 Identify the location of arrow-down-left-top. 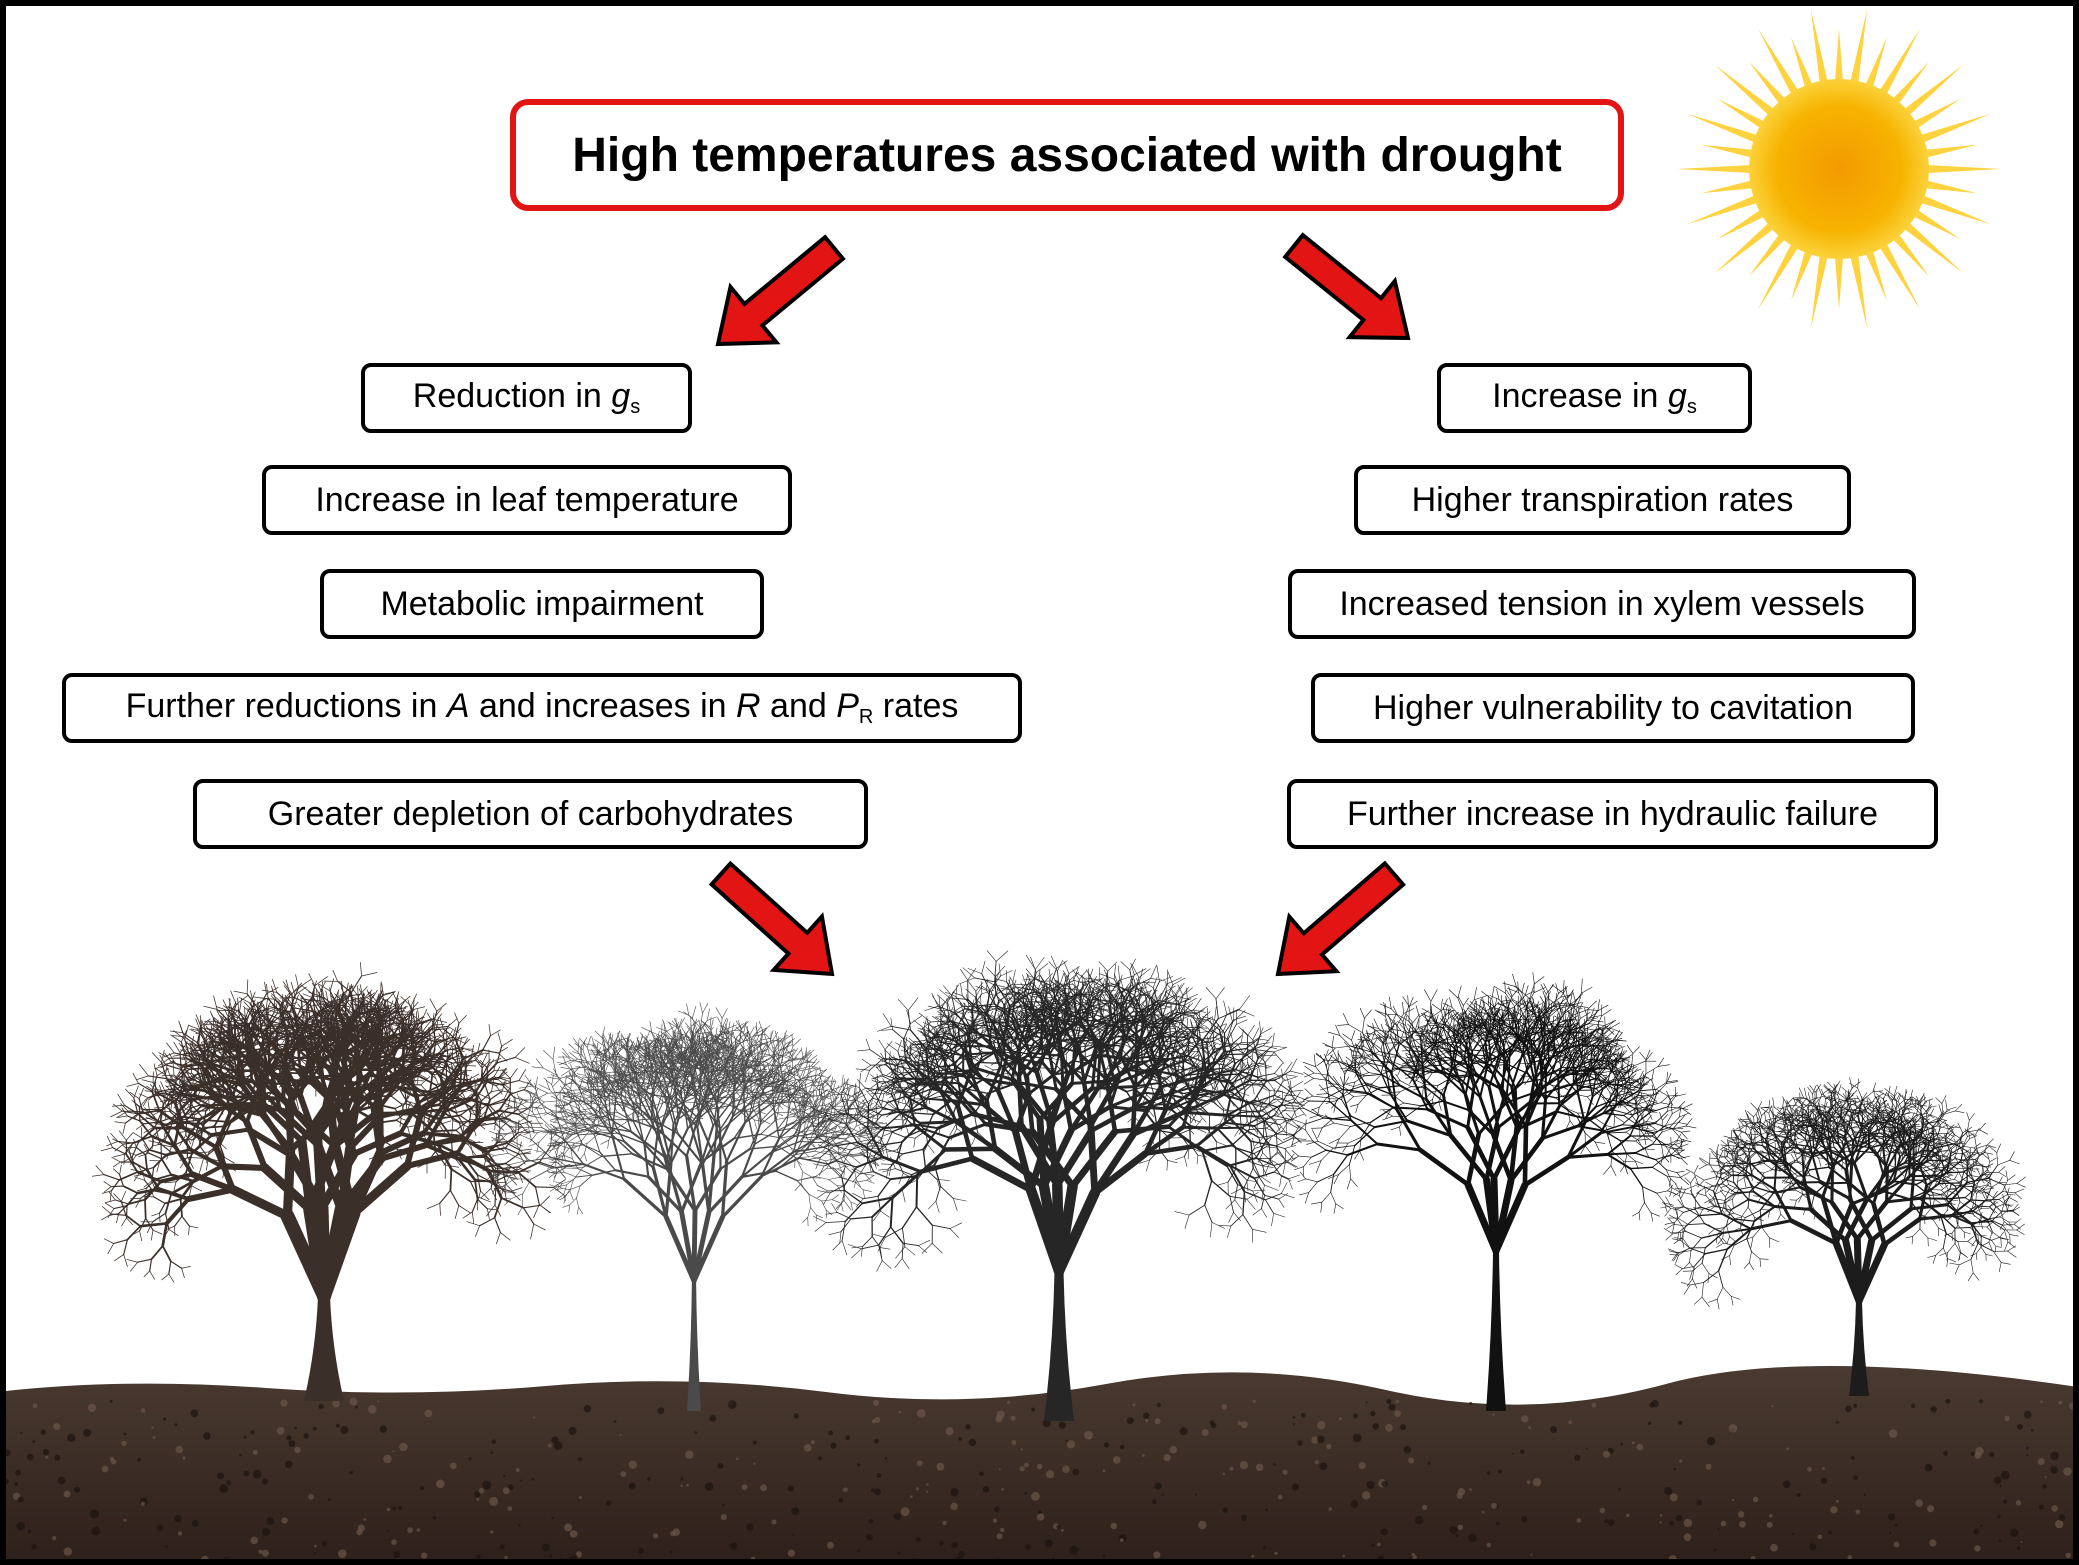
(780, 290).